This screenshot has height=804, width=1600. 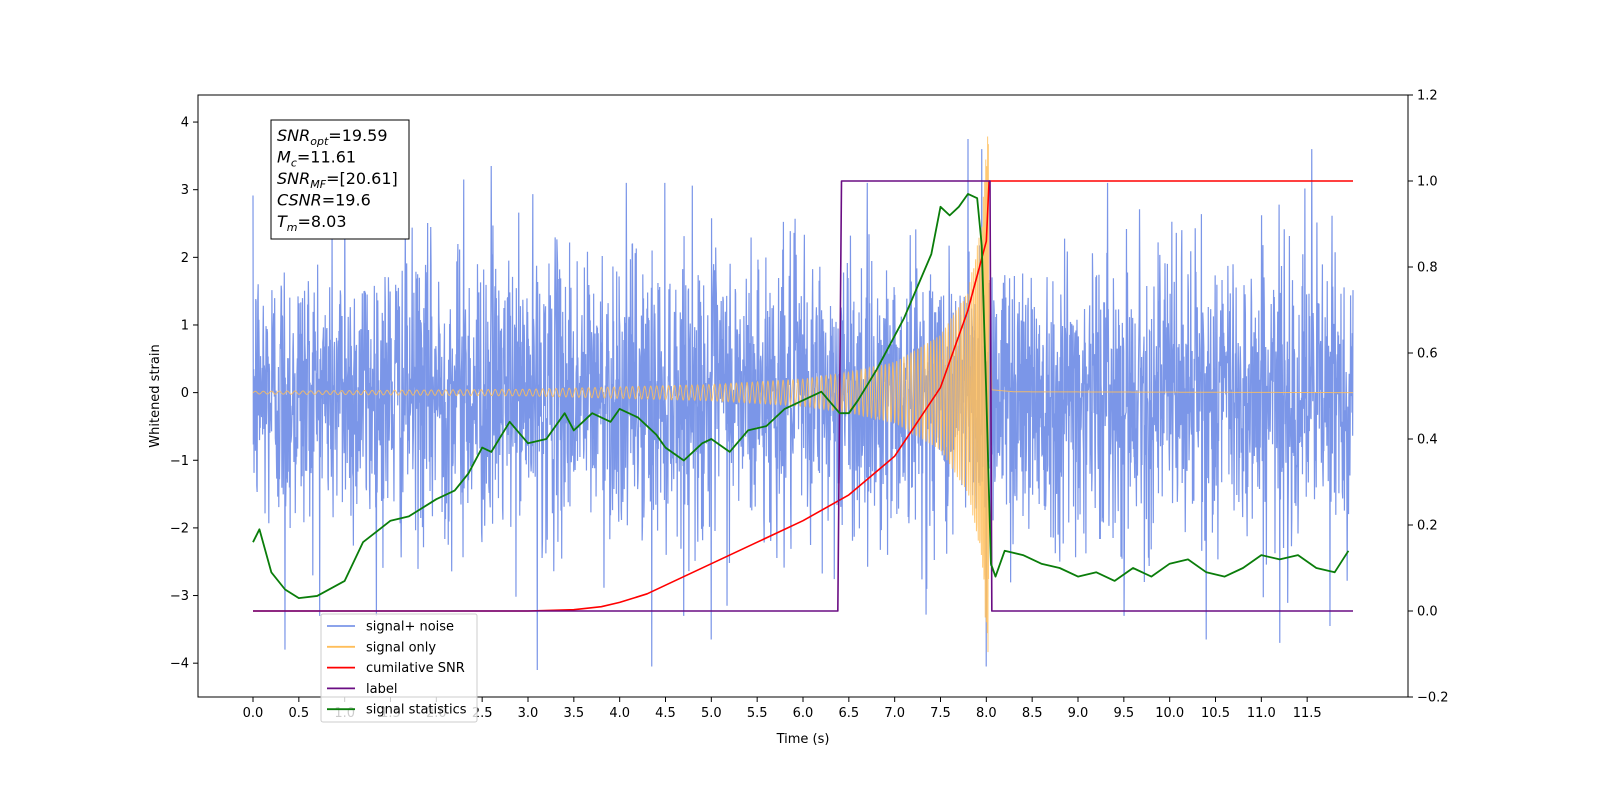 What do you see at coordinates (155, 395) in the screenshot?
I see `y-axis-label: Whitened strain` at bounding box center [155, 395].